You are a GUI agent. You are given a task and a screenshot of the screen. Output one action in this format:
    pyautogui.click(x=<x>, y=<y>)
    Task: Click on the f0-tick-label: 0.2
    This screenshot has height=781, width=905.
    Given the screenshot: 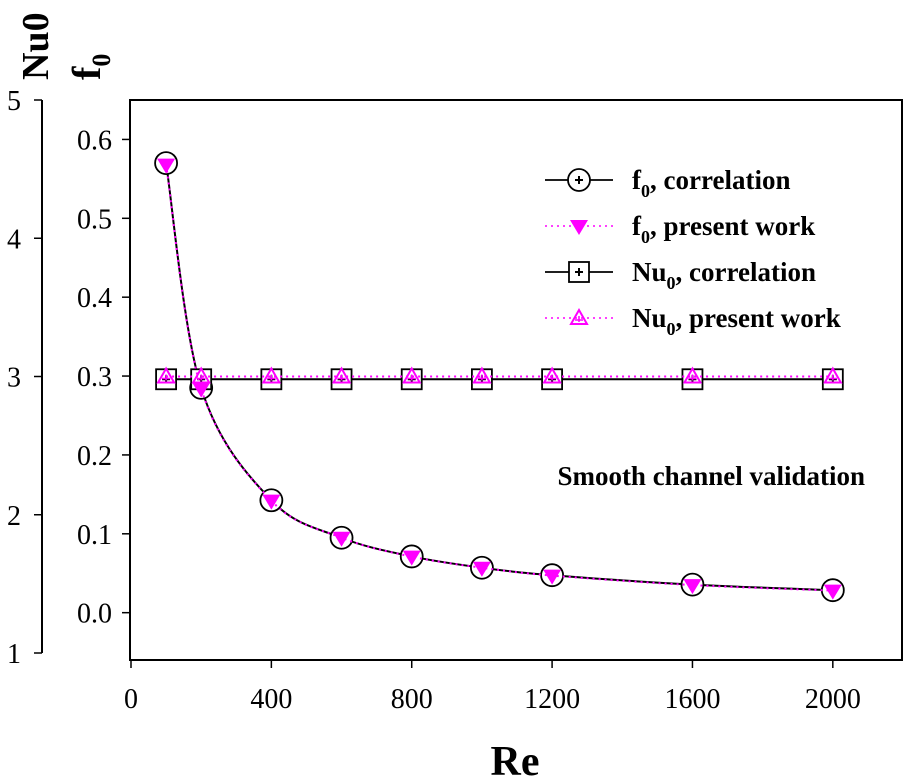 What is the action you would take?
    pyautogui.click(x=94, y=456)
    